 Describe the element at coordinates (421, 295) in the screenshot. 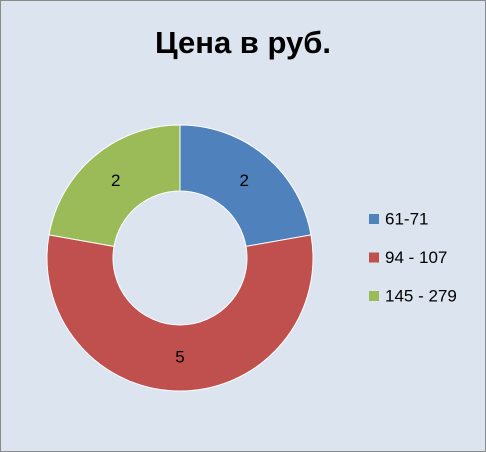

I see `legend-label: 145 - 279` at that location.